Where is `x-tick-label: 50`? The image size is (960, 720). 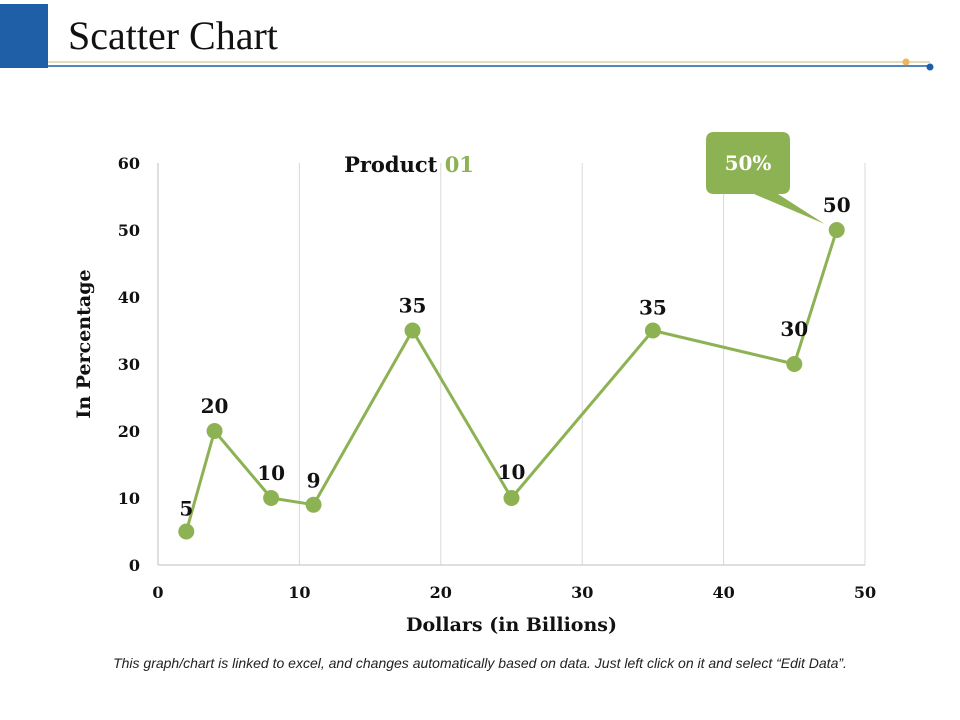
x-tick-label: 50 is located at coordinates (865, 592).